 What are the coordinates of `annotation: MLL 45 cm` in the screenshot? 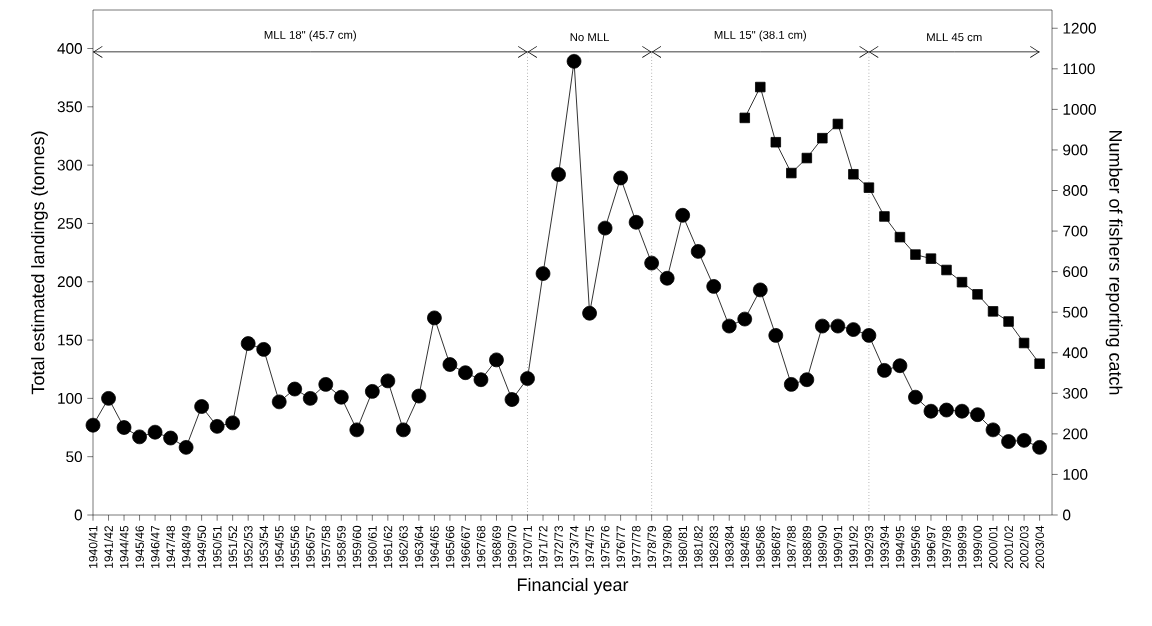 It's located at (954, 37).